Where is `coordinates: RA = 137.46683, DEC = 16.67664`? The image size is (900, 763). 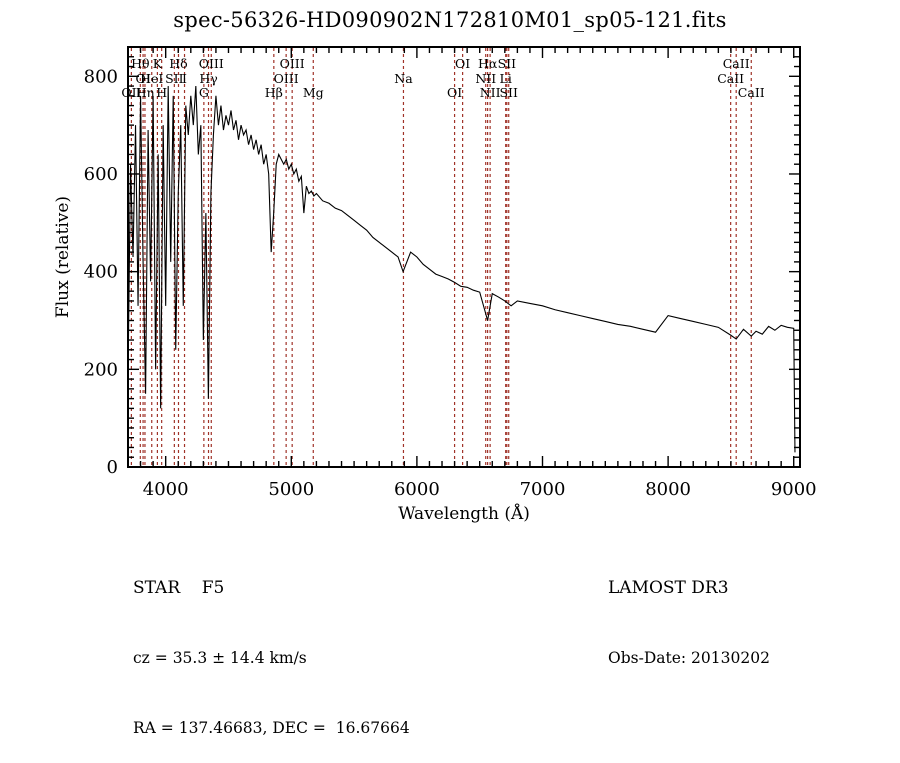 coordinates: RA = 137.46683, DEC = 16.67664 is located at coordinates (271, 728).